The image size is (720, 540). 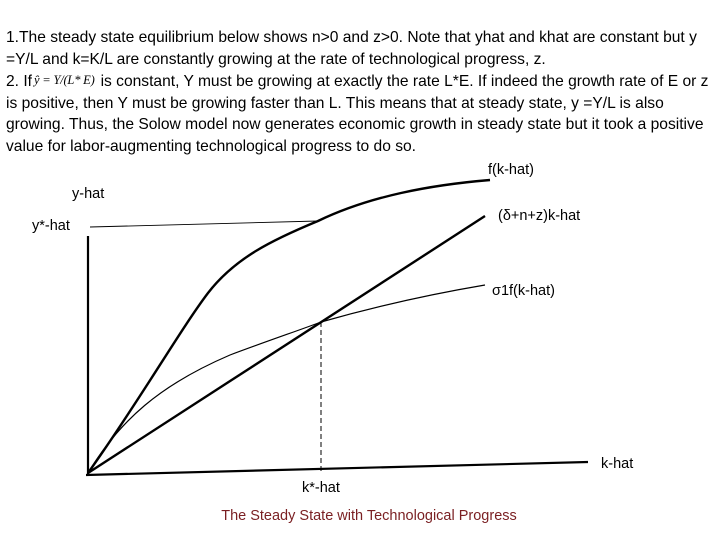 What do you see at coordinates (523, 291) in the screenshot?
I see `saving-curve-label: σ1f(k-hat)` at bounding box center [523, 291].